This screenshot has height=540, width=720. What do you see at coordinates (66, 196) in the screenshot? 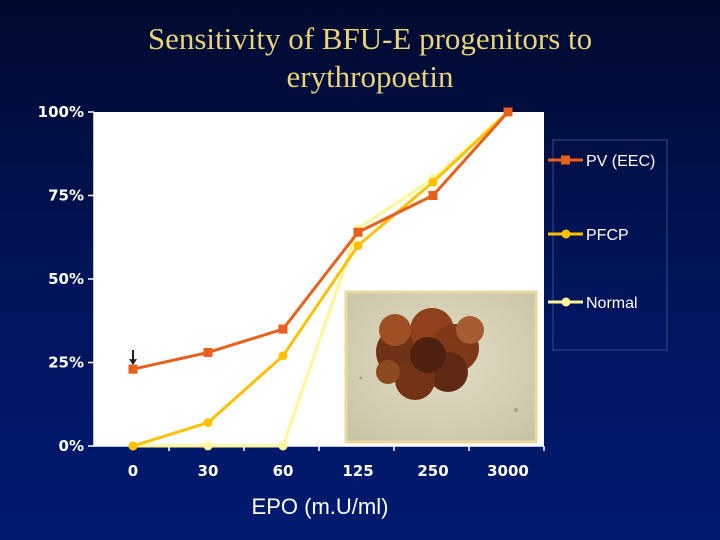
I see `y-tick-label: 75%` at bounding box center [66, 196].